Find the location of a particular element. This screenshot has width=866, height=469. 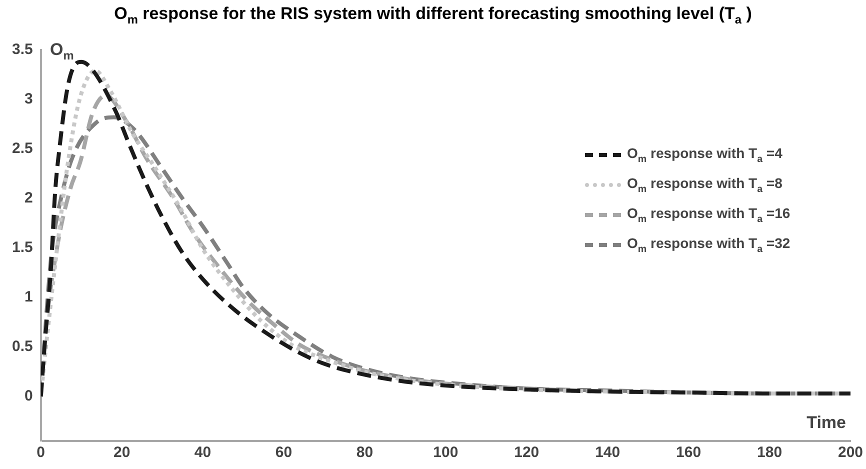

y-tick-label: 1.5 is located at coordinates (22, 247).